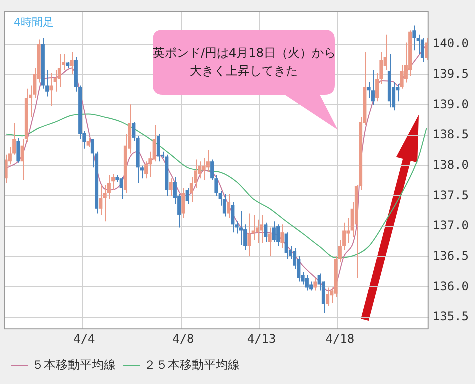 This screenshot has height=384, width=475. Describe the element at coordinates (85, 339) in the screenshot. I see `x-tick-label: 4/4` at that location.